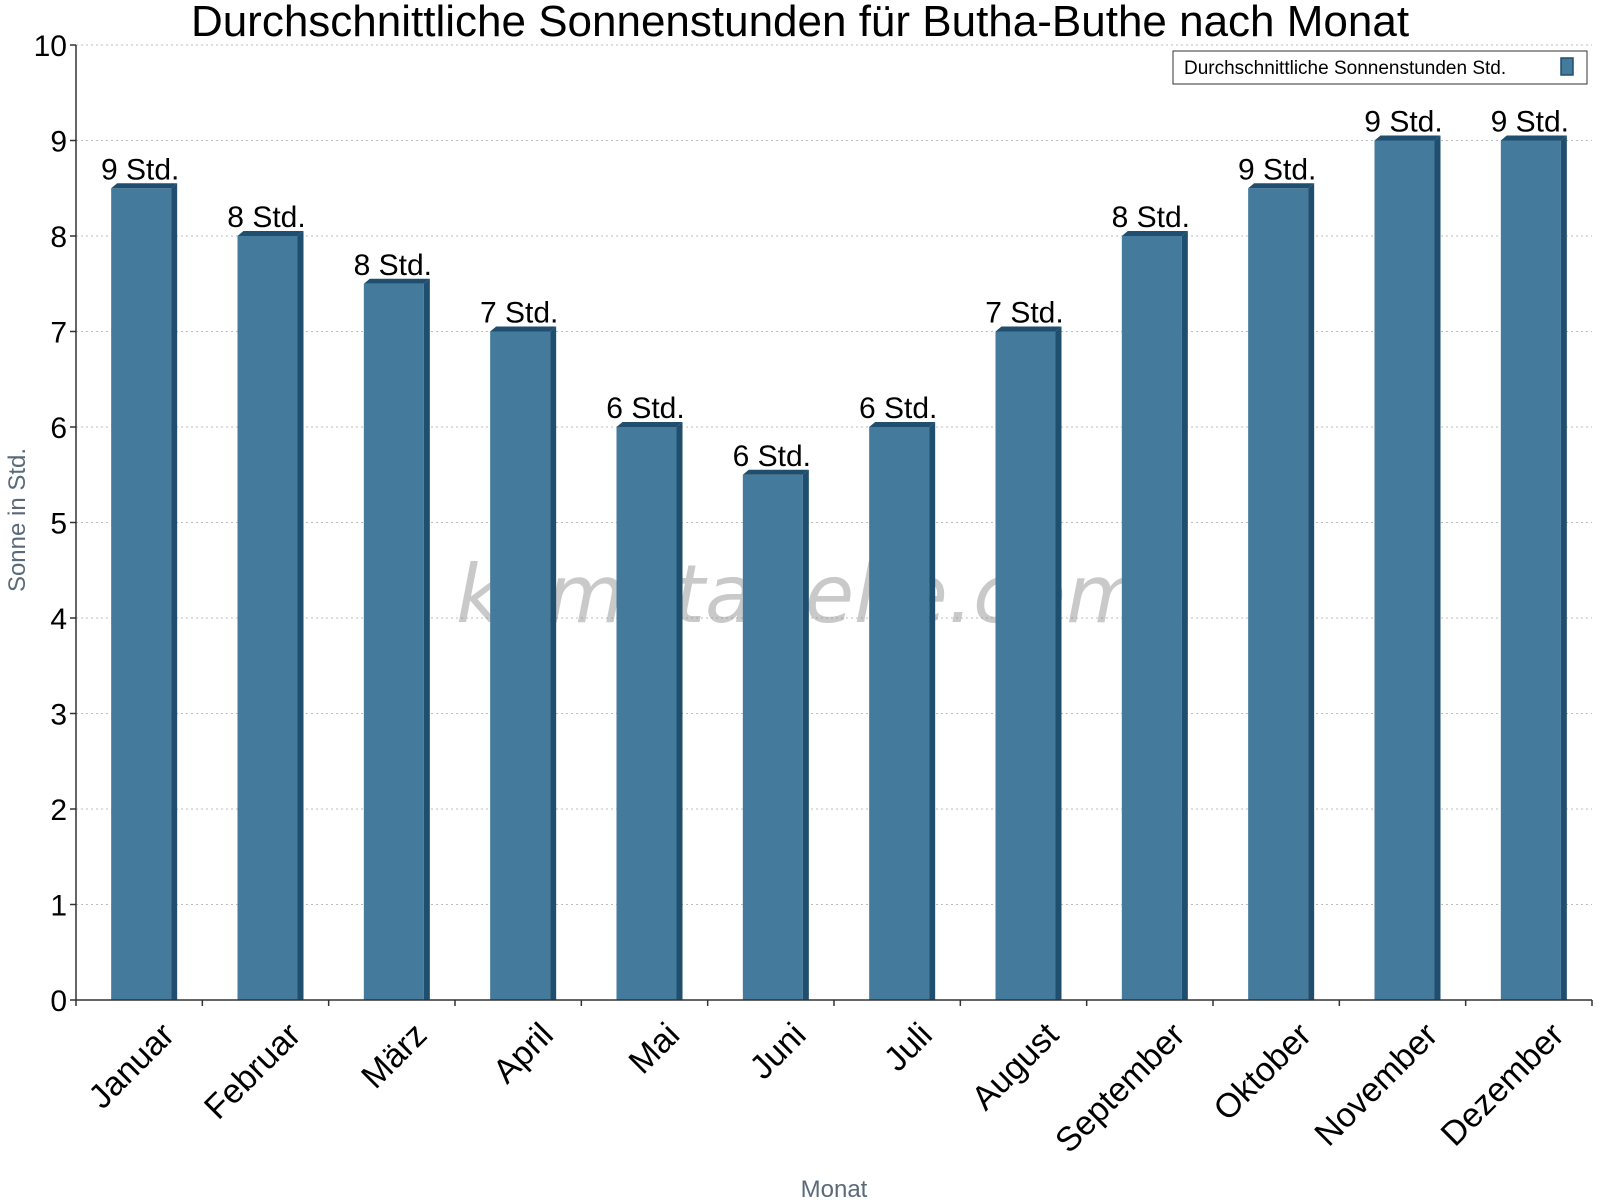 This screenshot has height=1200, width=1600. What do you see at coordinates (58, 428) in the screenshot?
I see `y-tick-label-6: 6` at bounding box center [58, 428].